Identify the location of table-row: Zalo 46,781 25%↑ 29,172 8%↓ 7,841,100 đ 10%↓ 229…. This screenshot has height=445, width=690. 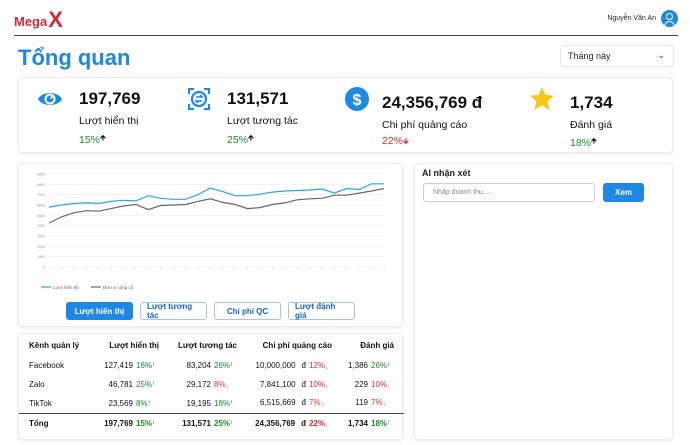
(211, 384).